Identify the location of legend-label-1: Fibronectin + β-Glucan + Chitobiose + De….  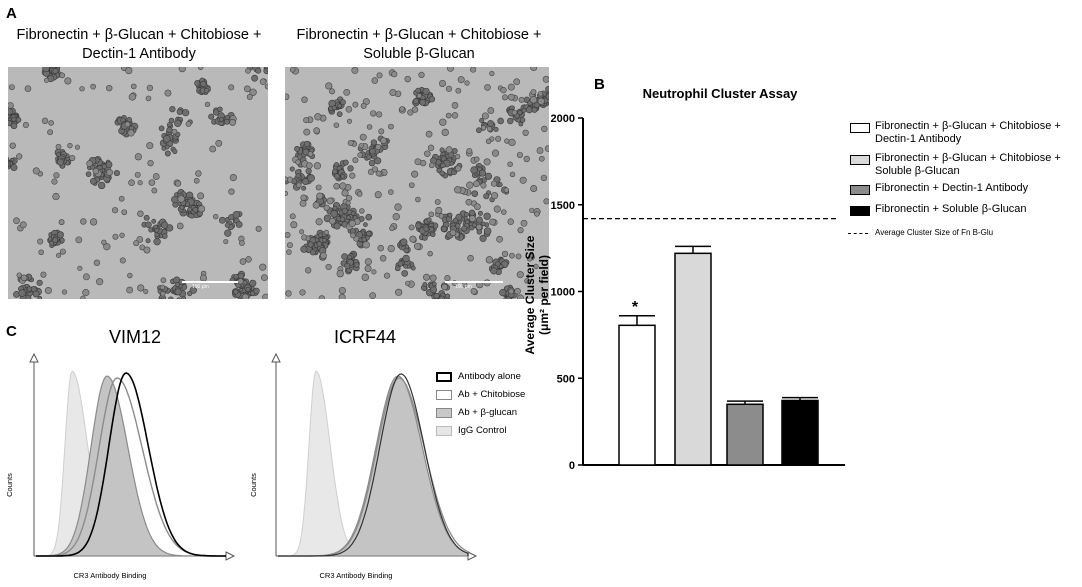
(968, 133).